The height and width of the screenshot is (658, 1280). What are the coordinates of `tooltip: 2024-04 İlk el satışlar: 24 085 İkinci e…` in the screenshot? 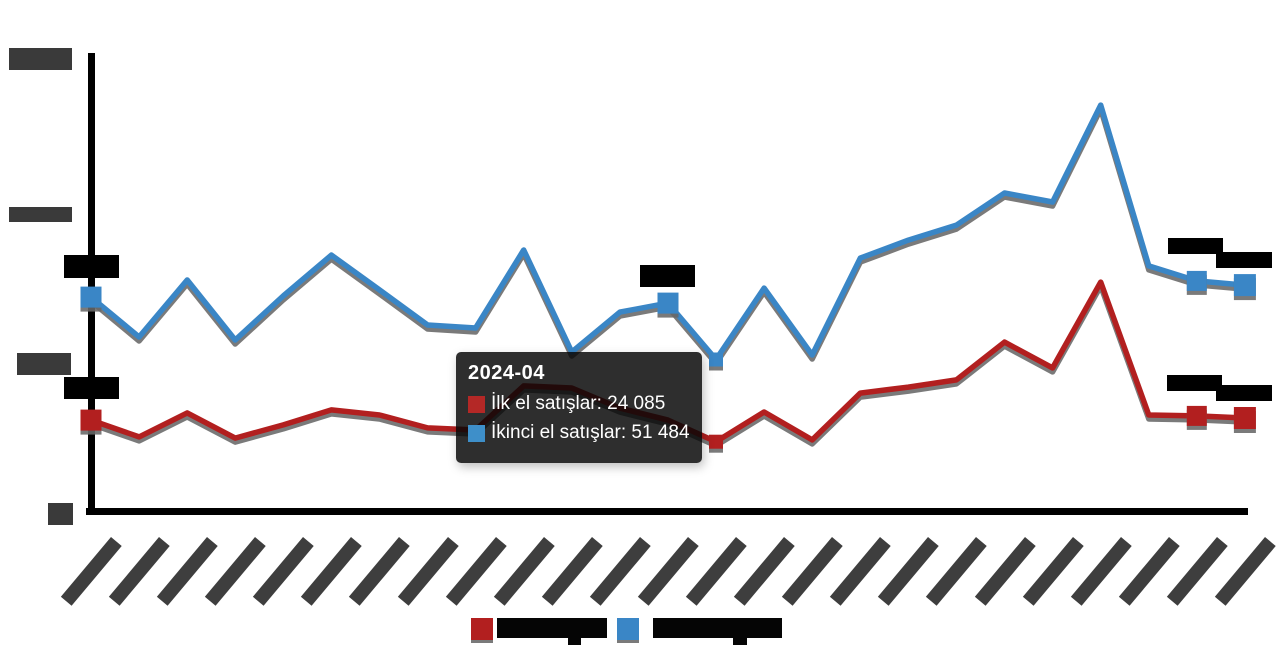 It's located at (579, 407).